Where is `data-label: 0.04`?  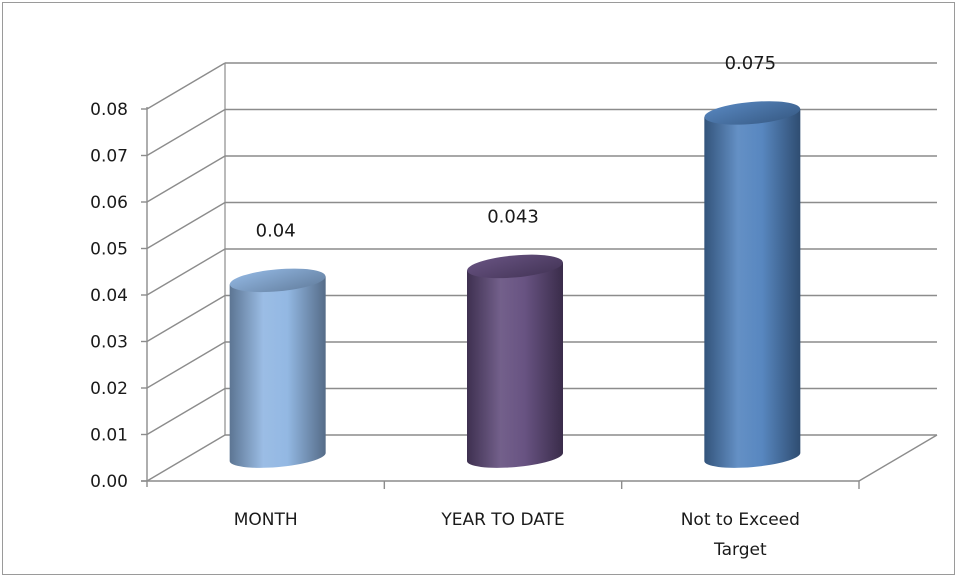 data-label: 0.04 is located at coordinates (276, 230).